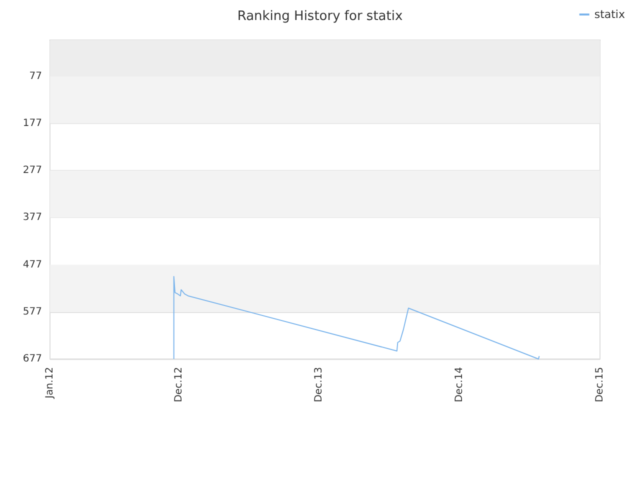  I want to click on x-tick-label: Jan.12, so click(50, 383).